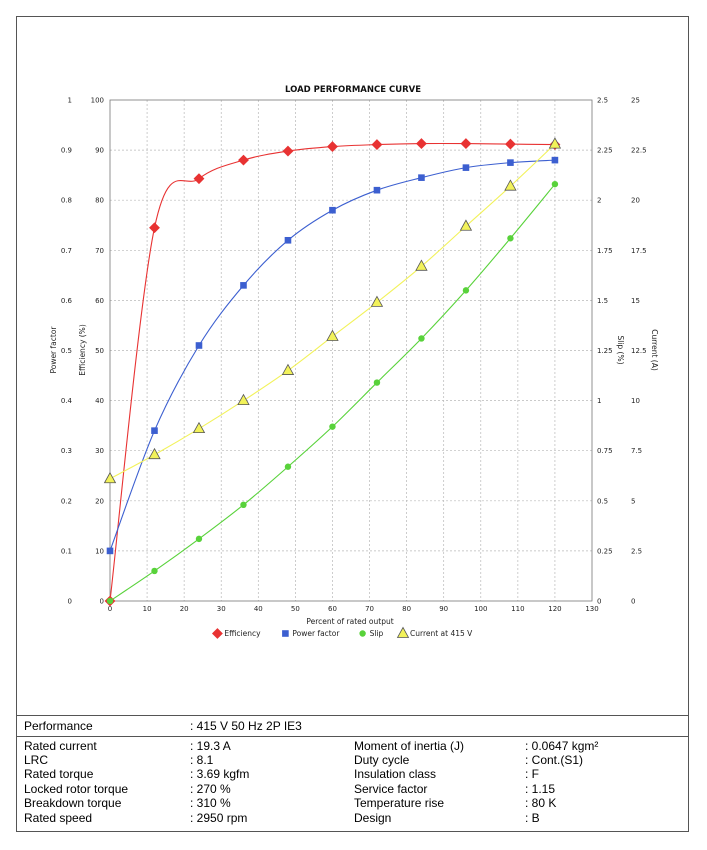  What do you see at coordinates (66, 501) in the screenshot?
I see `power-factor-tick-label: 0.2` at bounding box center [66, 501].